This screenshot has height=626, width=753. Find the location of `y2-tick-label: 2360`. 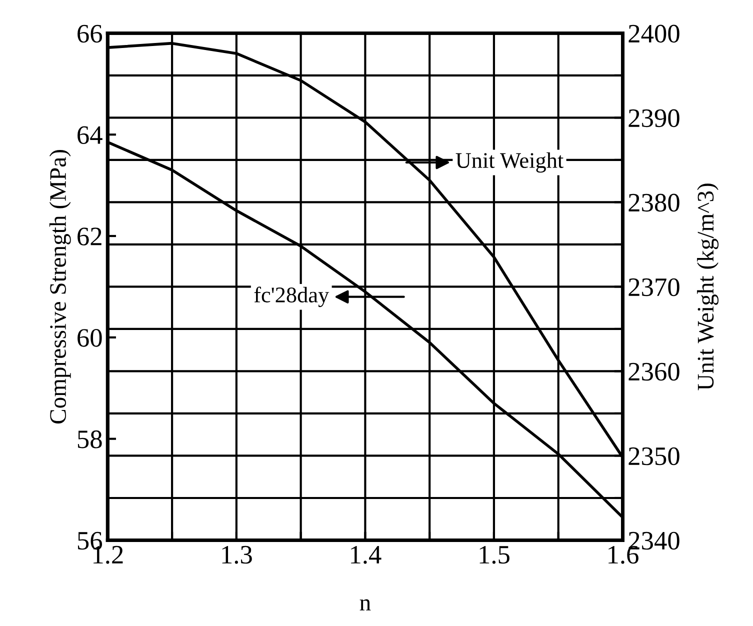

y2-tick-label: 2360 is located at coordinates (654, 371).